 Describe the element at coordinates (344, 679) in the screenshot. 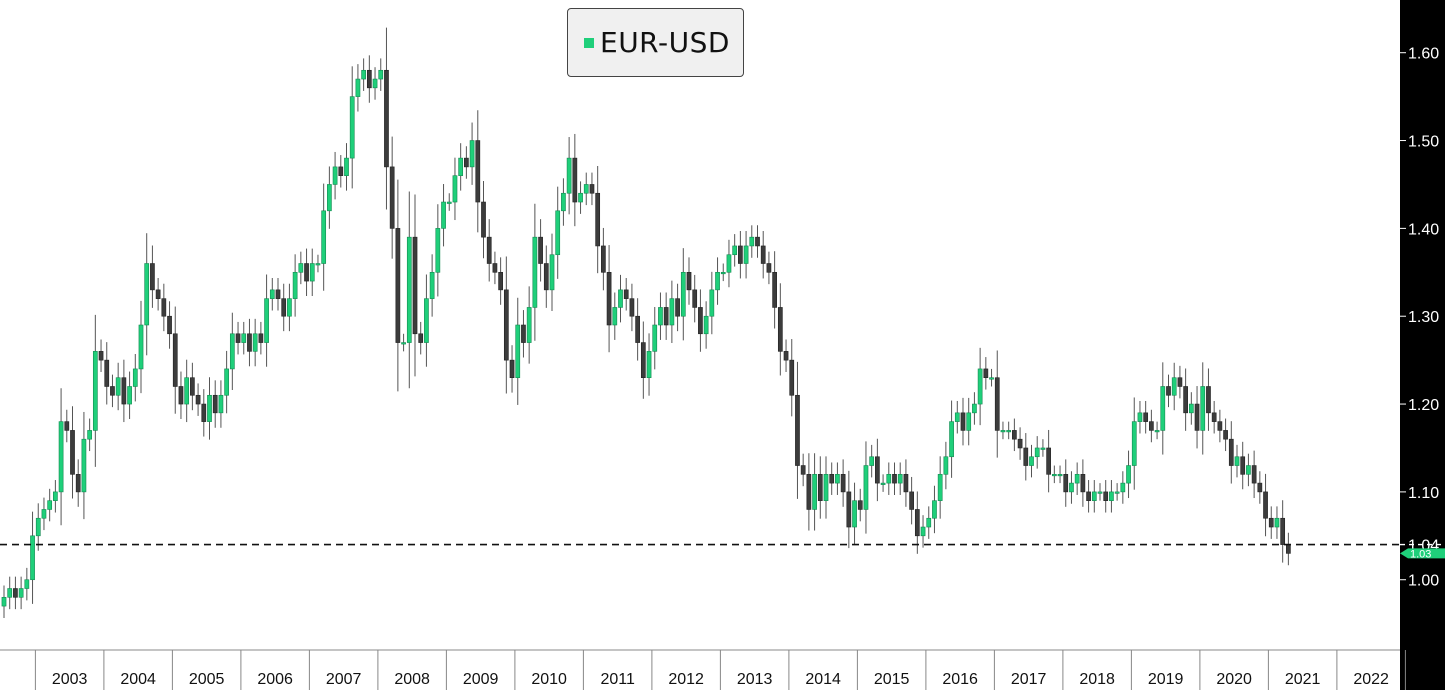

I see `x-tick-label: 2007` at that location.